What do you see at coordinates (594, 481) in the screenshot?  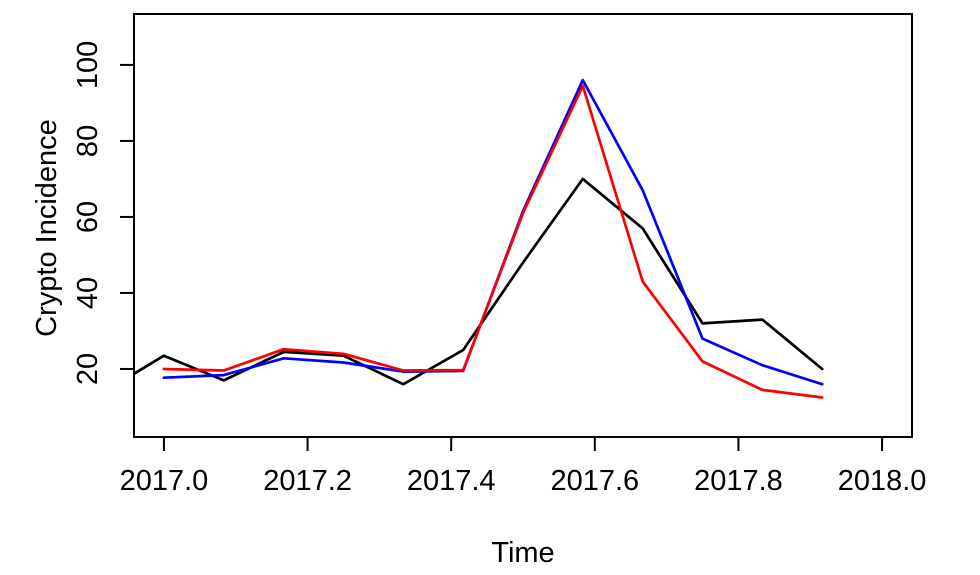 I see `x-tick-label: 2017.6` at bounding box center [594, 481].